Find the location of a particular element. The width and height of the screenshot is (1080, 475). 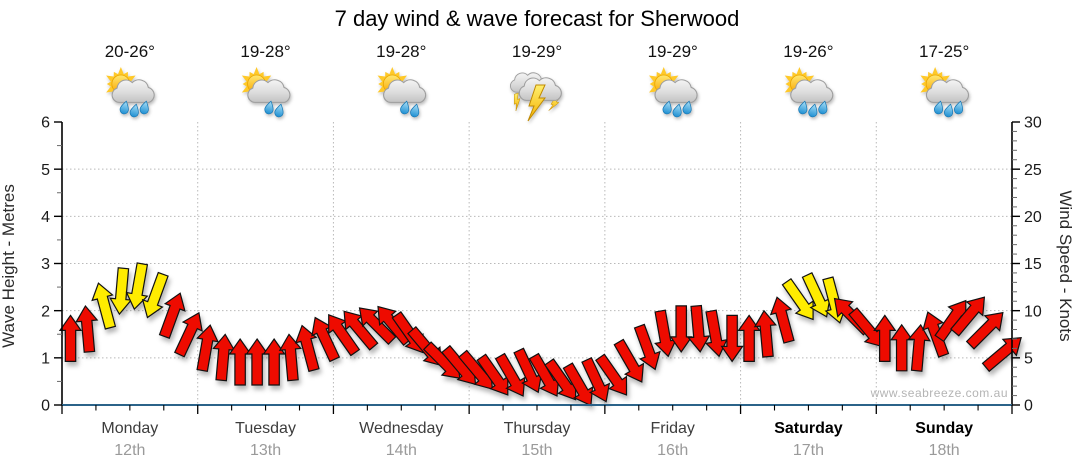

tick-label: 4 is located at coordinates (45, 217).